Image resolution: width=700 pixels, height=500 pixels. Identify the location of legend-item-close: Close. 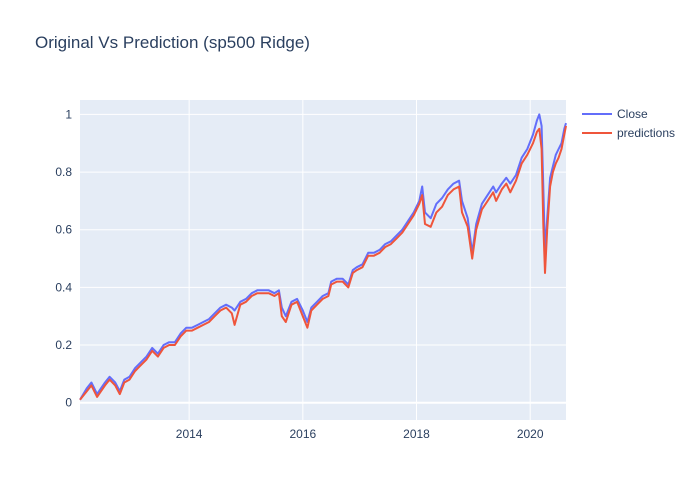
(615, 114).